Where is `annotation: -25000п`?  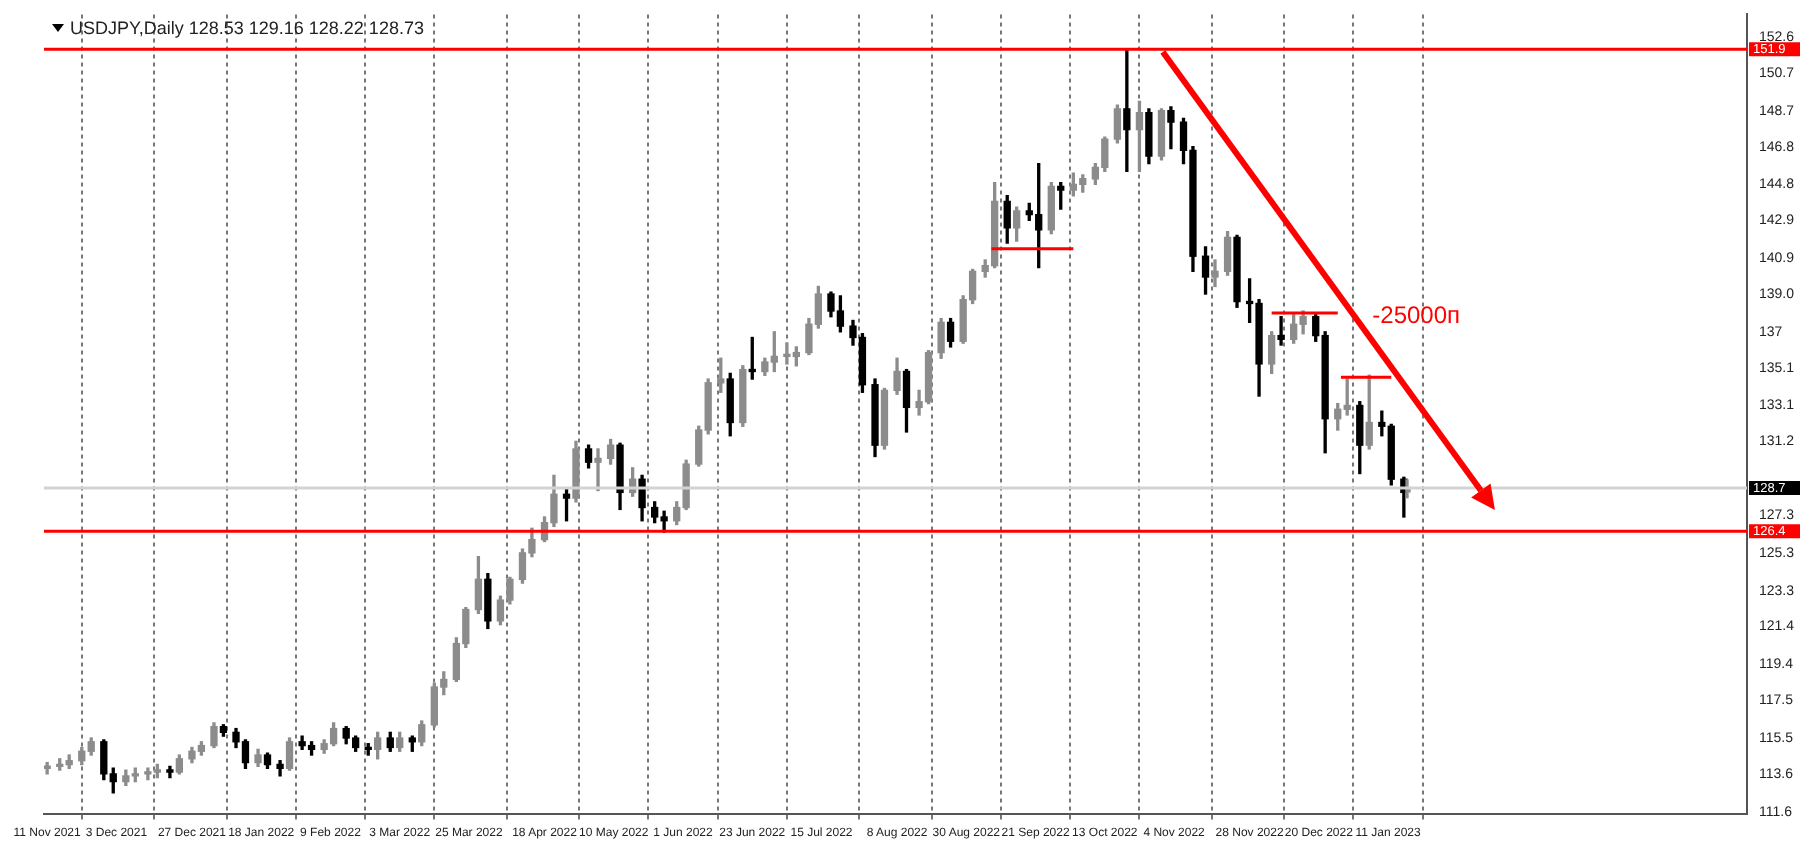 annotation: -25000п is located at coordinates (1416, 315).